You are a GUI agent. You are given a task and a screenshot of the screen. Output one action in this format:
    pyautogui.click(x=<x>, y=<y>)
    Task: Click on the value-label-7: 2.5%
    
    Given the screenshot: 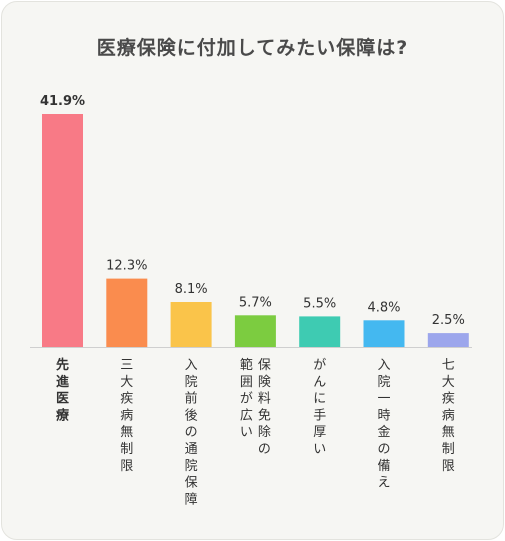 What is the action you would take?
    pyautogui.click(x=448, y=320)
    